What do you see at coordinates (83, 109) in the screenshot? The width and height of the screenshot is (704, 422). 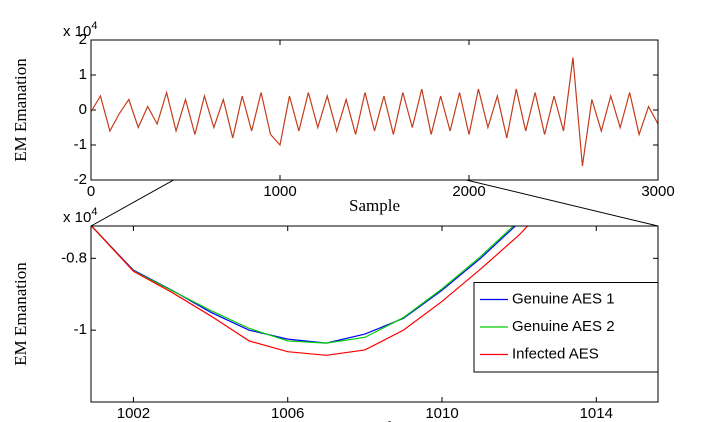 I see `y-tick-label: 0` at bounding box center [83, 109].